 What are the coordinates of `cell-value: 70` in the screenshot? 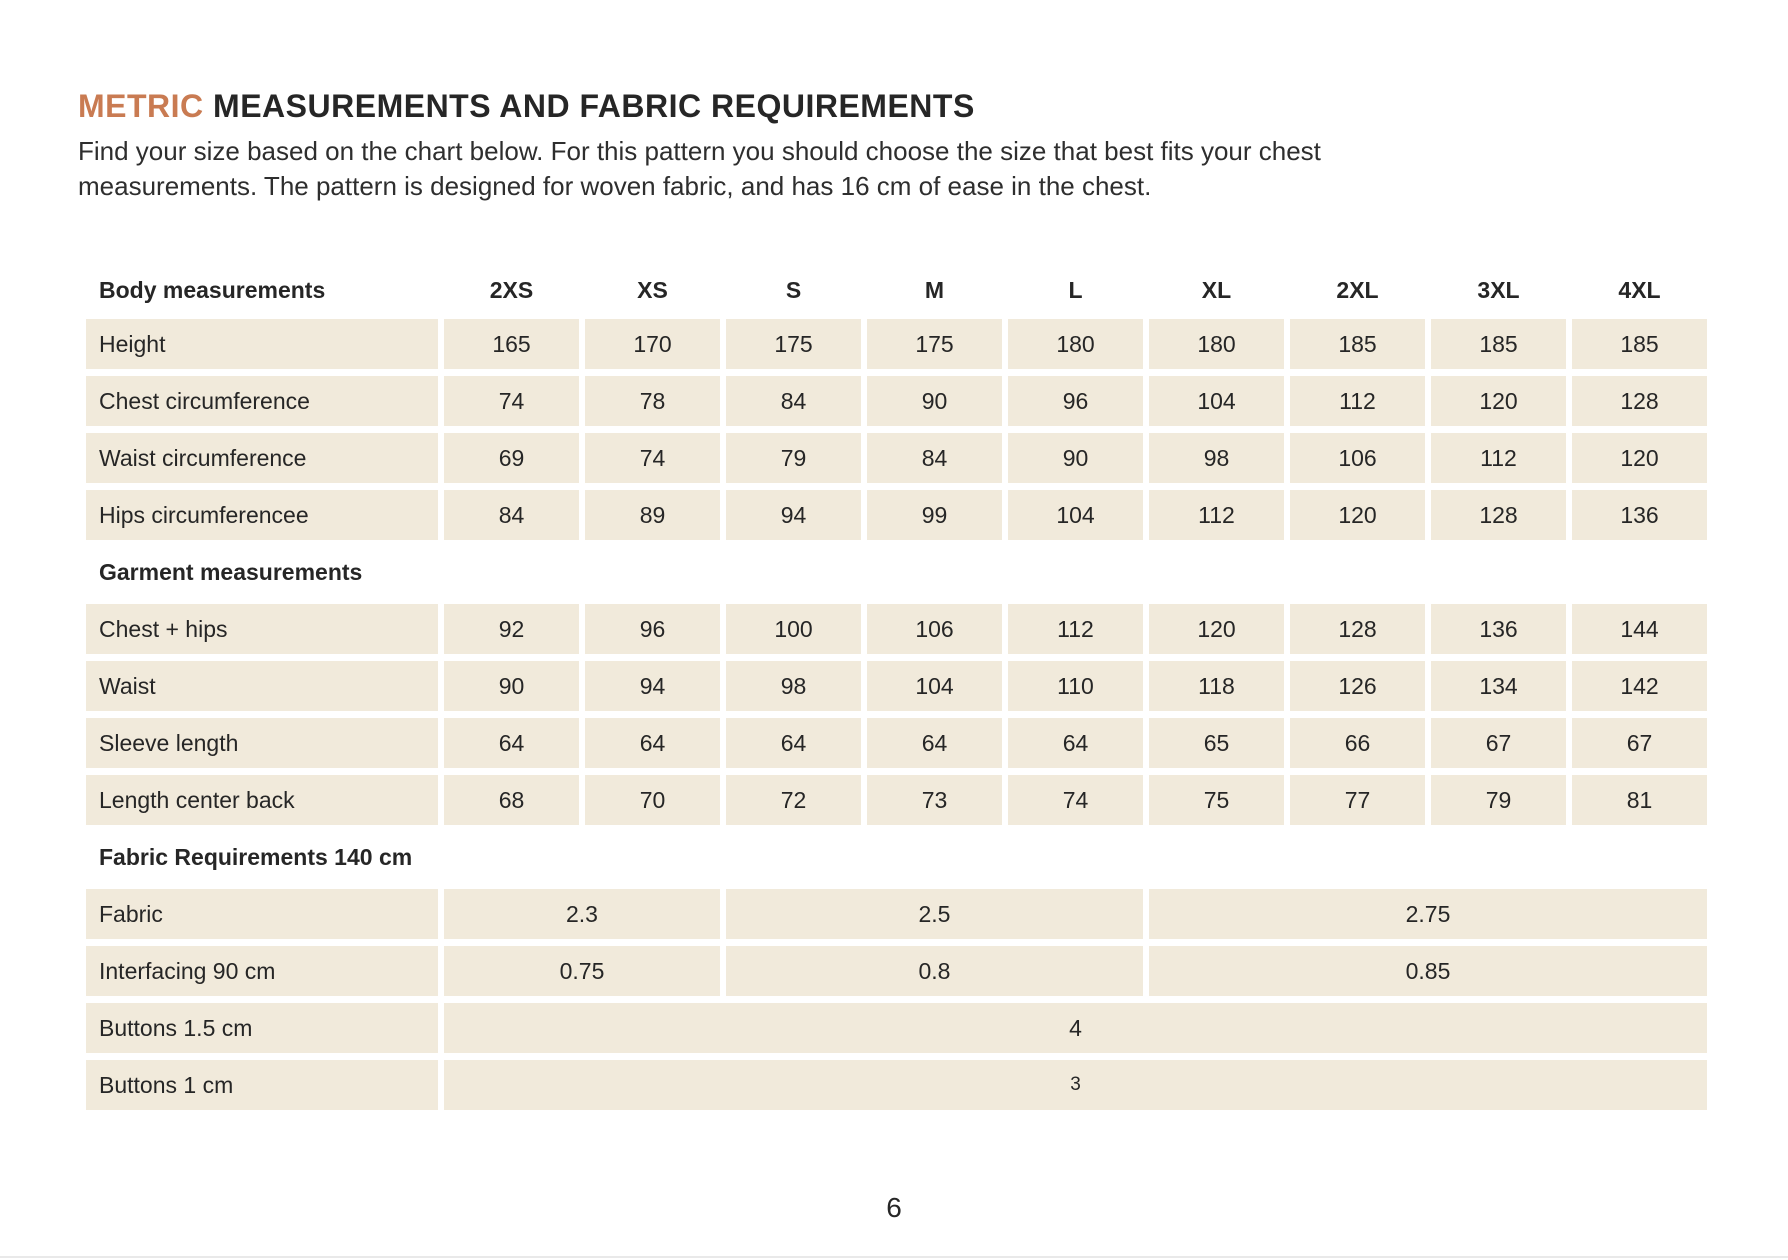 It's located at (652, 800).